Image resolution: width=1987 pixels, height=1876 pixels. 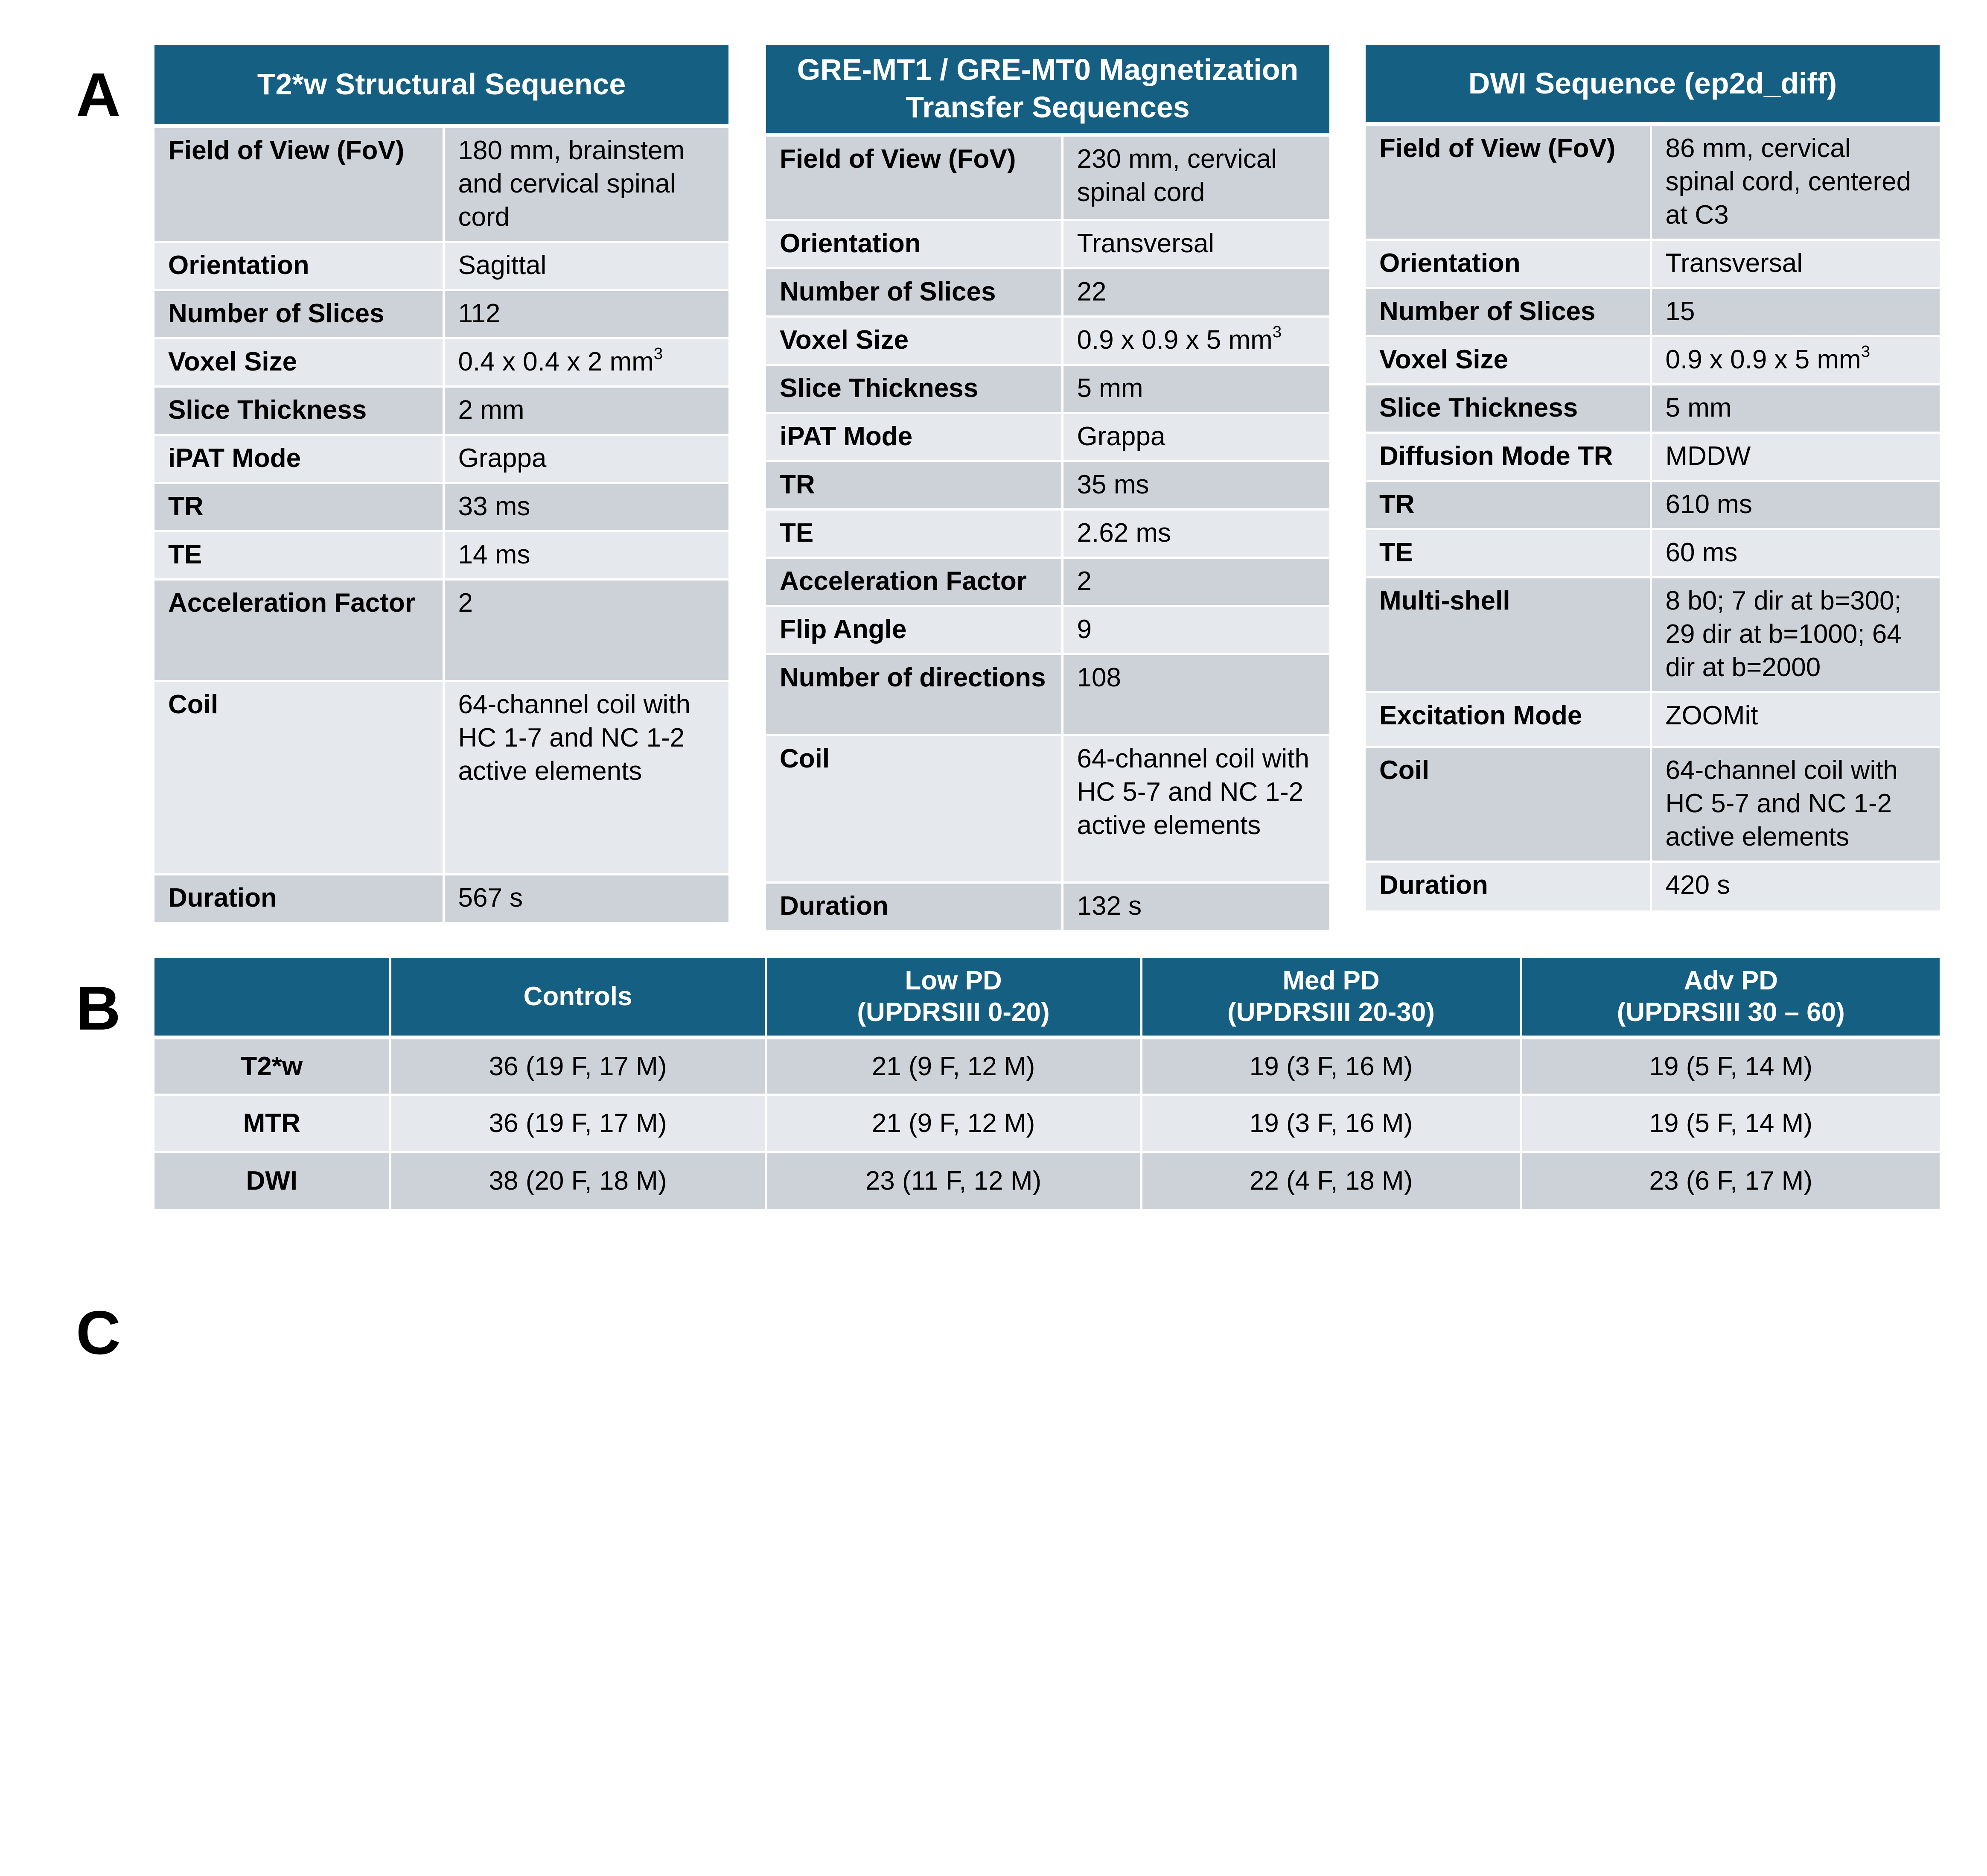 What do you see at coordinates (299, 898) in the screenshot?
I see `param-label: Duration` at bounding box center [299, 898].